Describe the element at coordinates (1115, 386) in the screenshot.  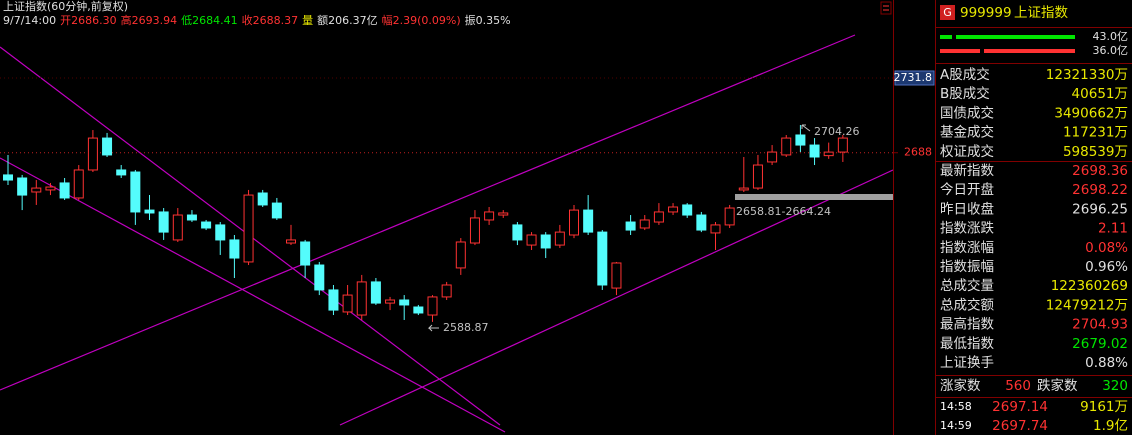
I see `down-count: 320` at that location.